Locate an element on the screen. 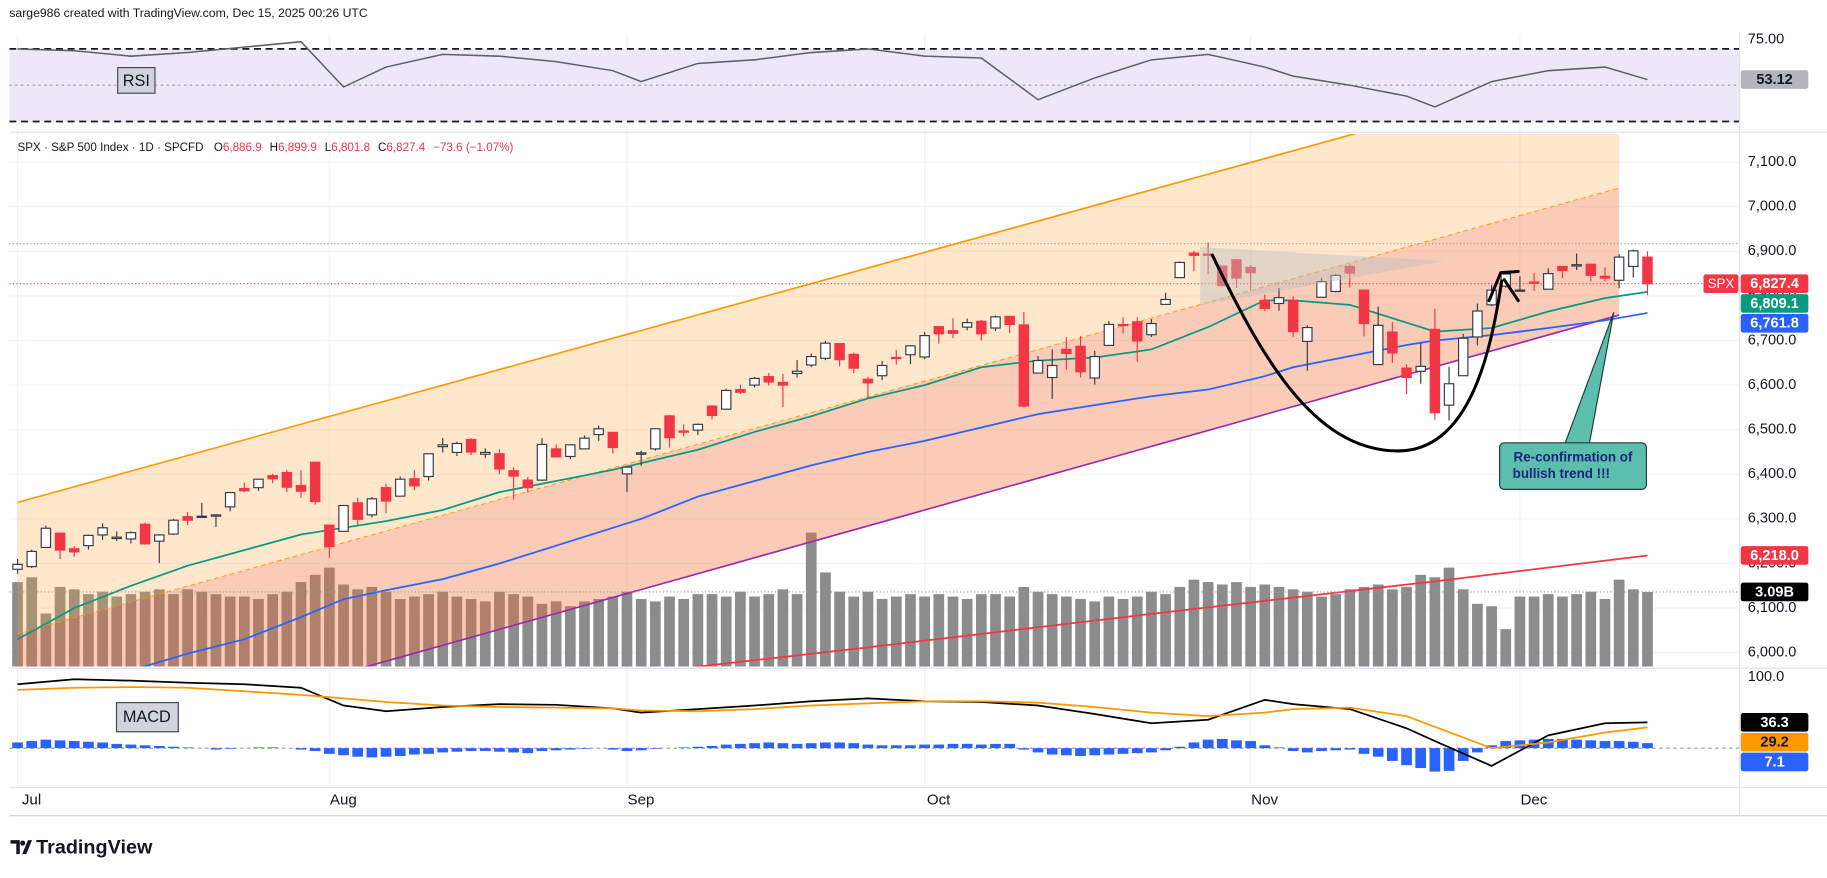 The image size is (1827, 878). y-tick-label: 6,400.0 is located at coordinates (1772, 474).